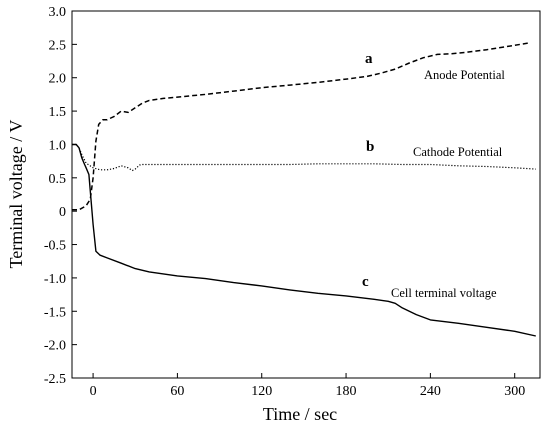  I want to click on x-tick-label: 300, so click(514, 391).